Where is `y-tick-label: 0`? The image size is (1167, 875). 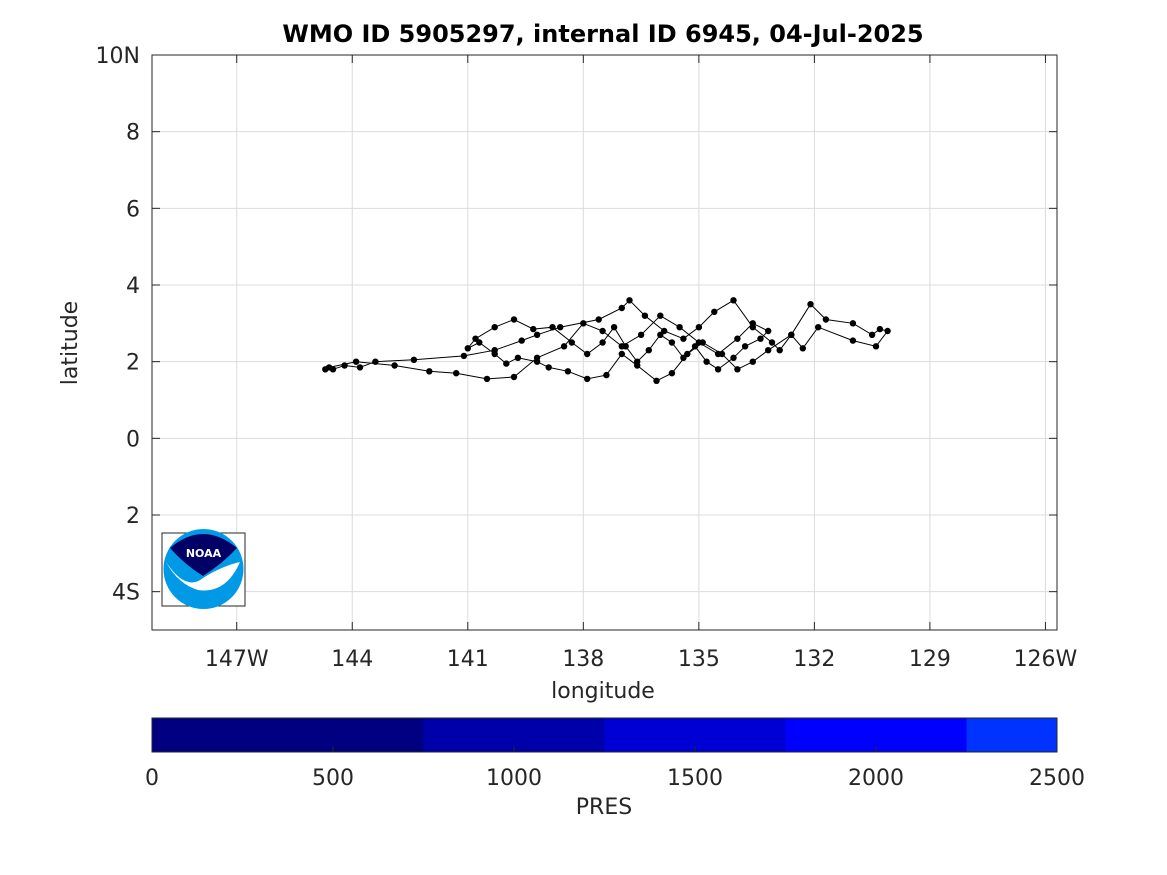 y-tick-label: 0 is located at coordinates (133, 439).